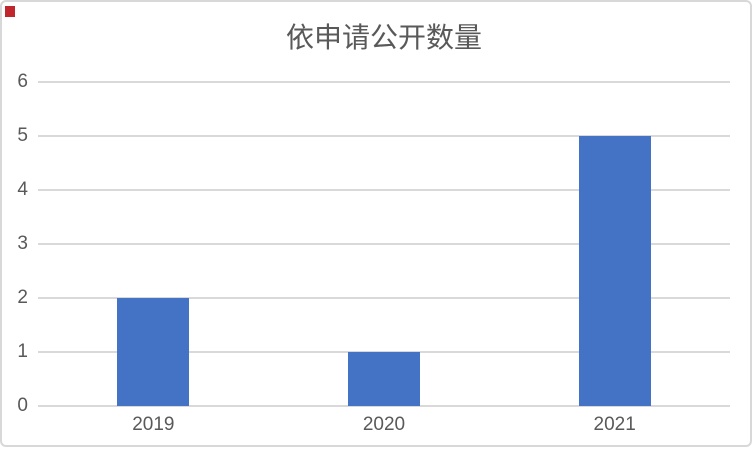 The image size is (752, 452). What do you see at coordinates (153, 352) in the screenshot?
I see `bar-2019` at bounding box center [153, 352].